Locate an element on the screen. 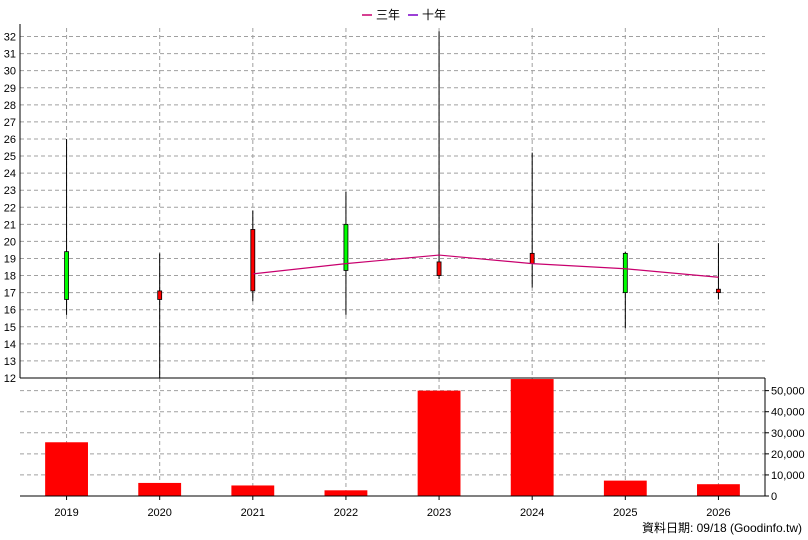  volume-tick-label: 30,000 is located at coordinates (788, 434).